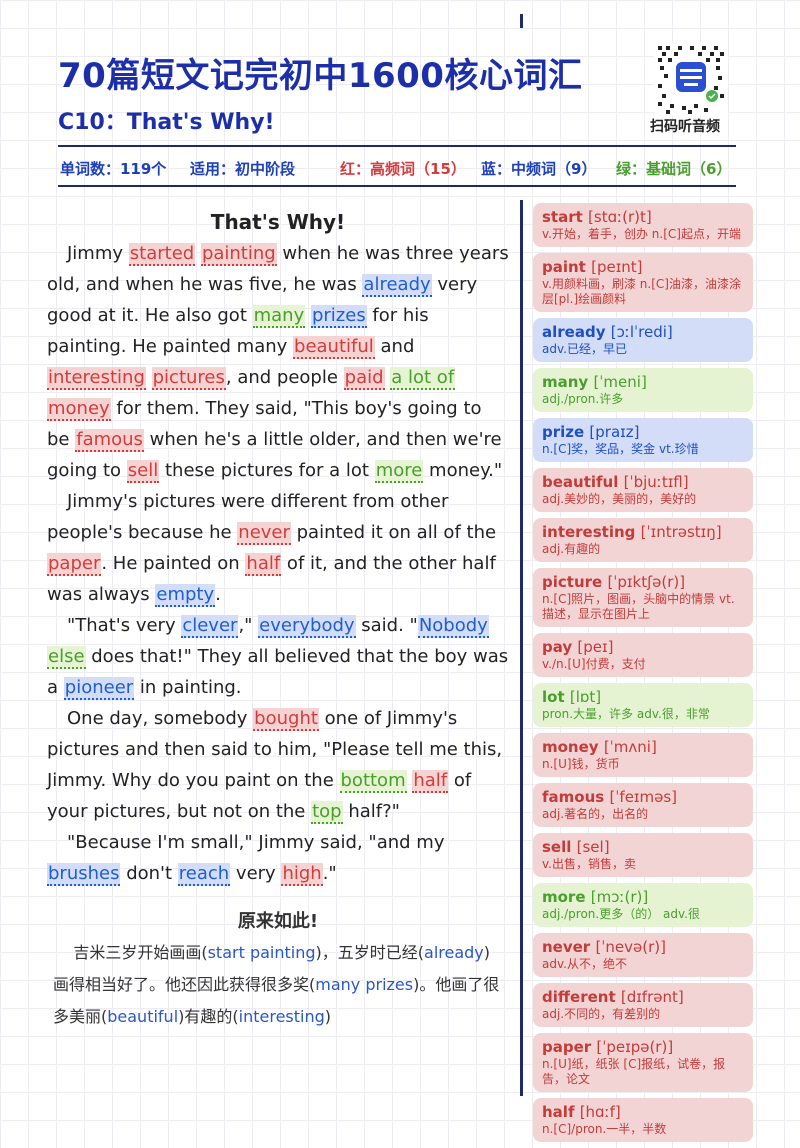 The width and height of the screenshot is (800, 1148). What do you see at coordinates (580, 482) in the screenshot?
I see `vocab-card-headword: beautiful` at bounding box center [580, 482].